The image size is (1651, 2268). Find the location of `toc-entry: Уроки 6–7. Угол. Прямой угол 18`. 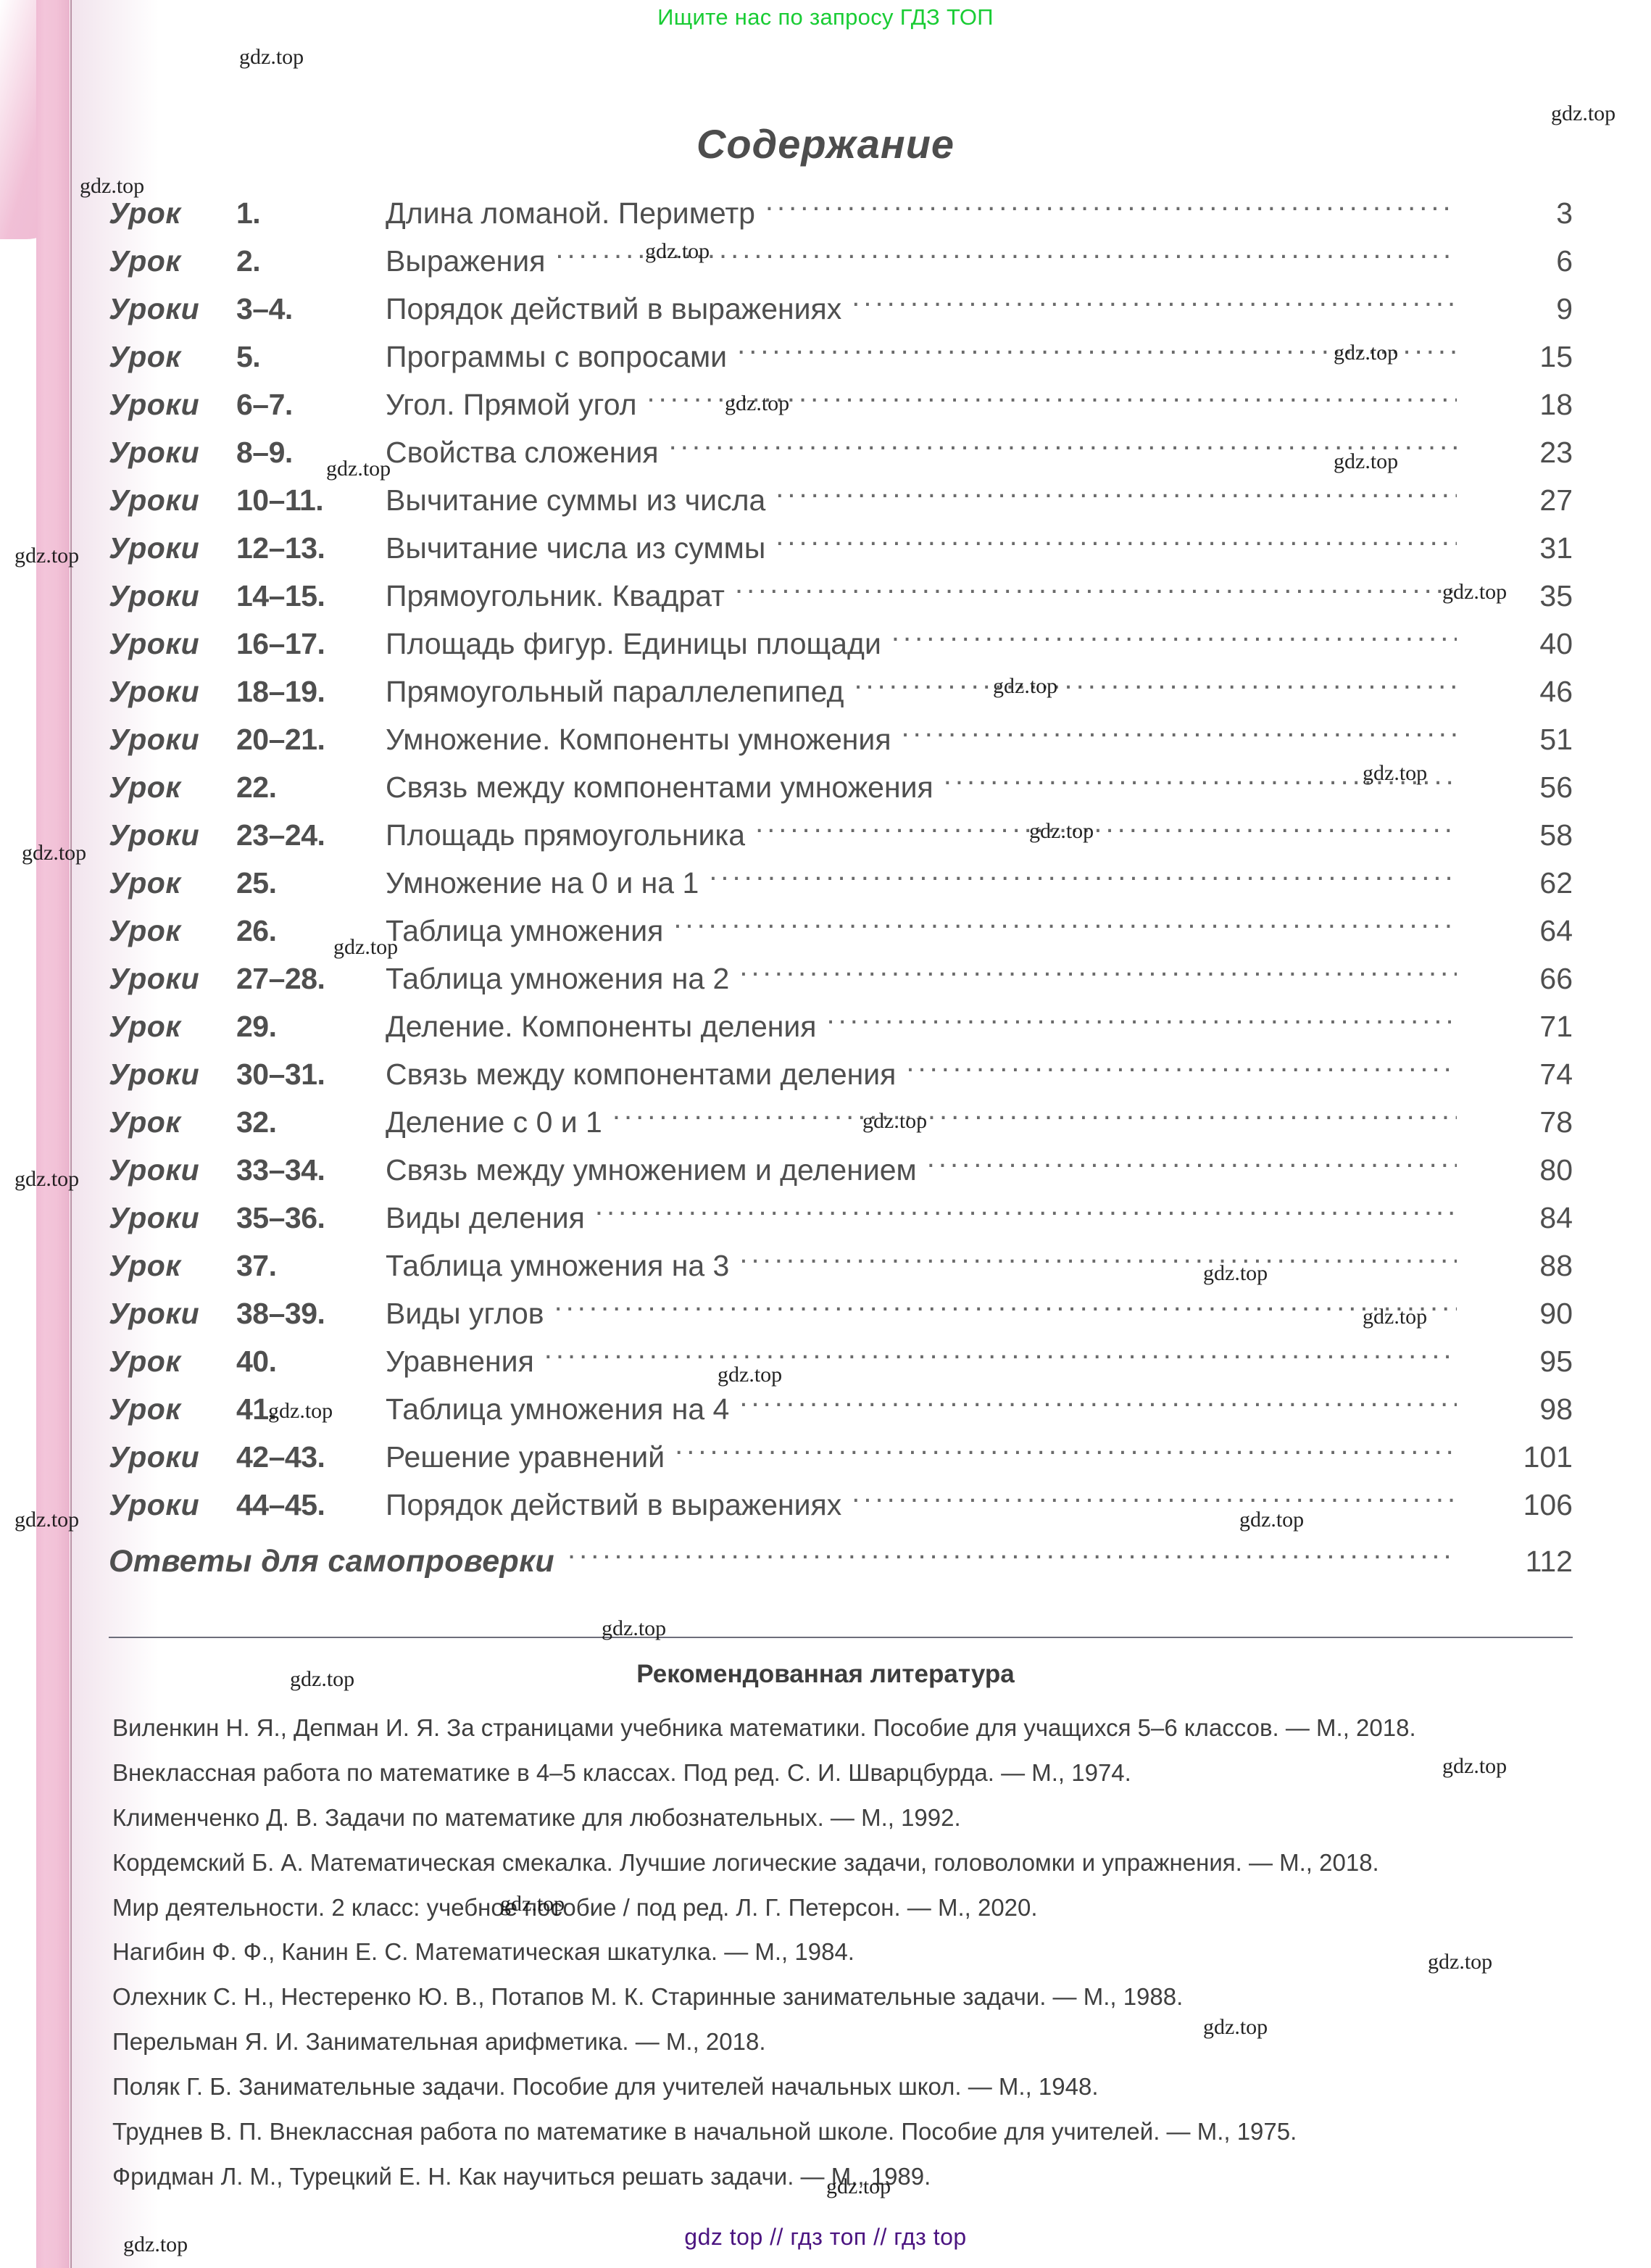

toc-entry: Уроки 6–7. Угол. Прямой угол 18 is located at coordinates (841, 409).